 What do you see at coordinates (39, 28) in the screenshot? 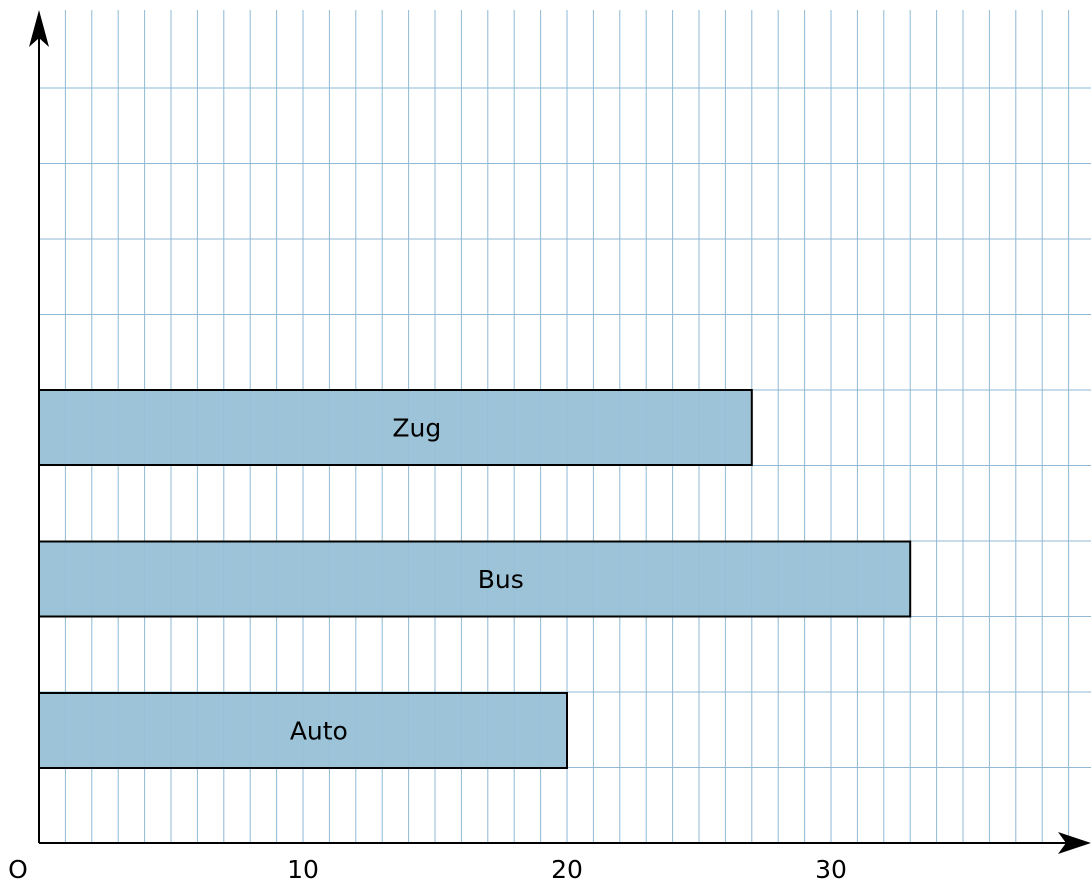
I see `y-axis-arrow-icon` at bounding box center [39, 28].